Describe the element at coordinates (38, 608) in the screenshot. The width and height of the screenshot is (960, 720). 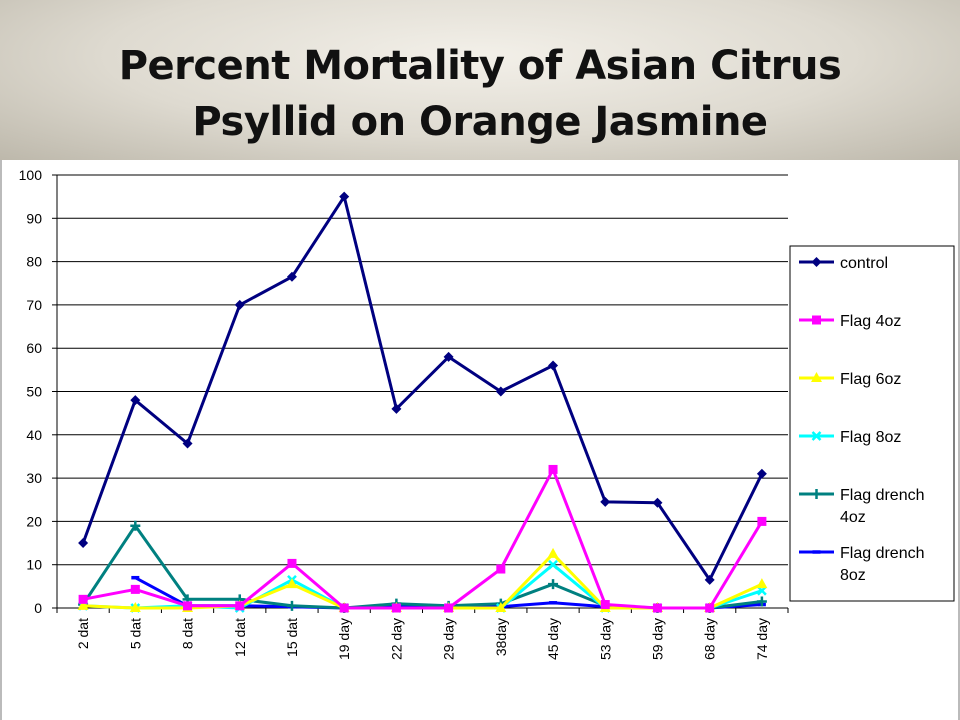
I see `y-tick-label: 0` at that location.